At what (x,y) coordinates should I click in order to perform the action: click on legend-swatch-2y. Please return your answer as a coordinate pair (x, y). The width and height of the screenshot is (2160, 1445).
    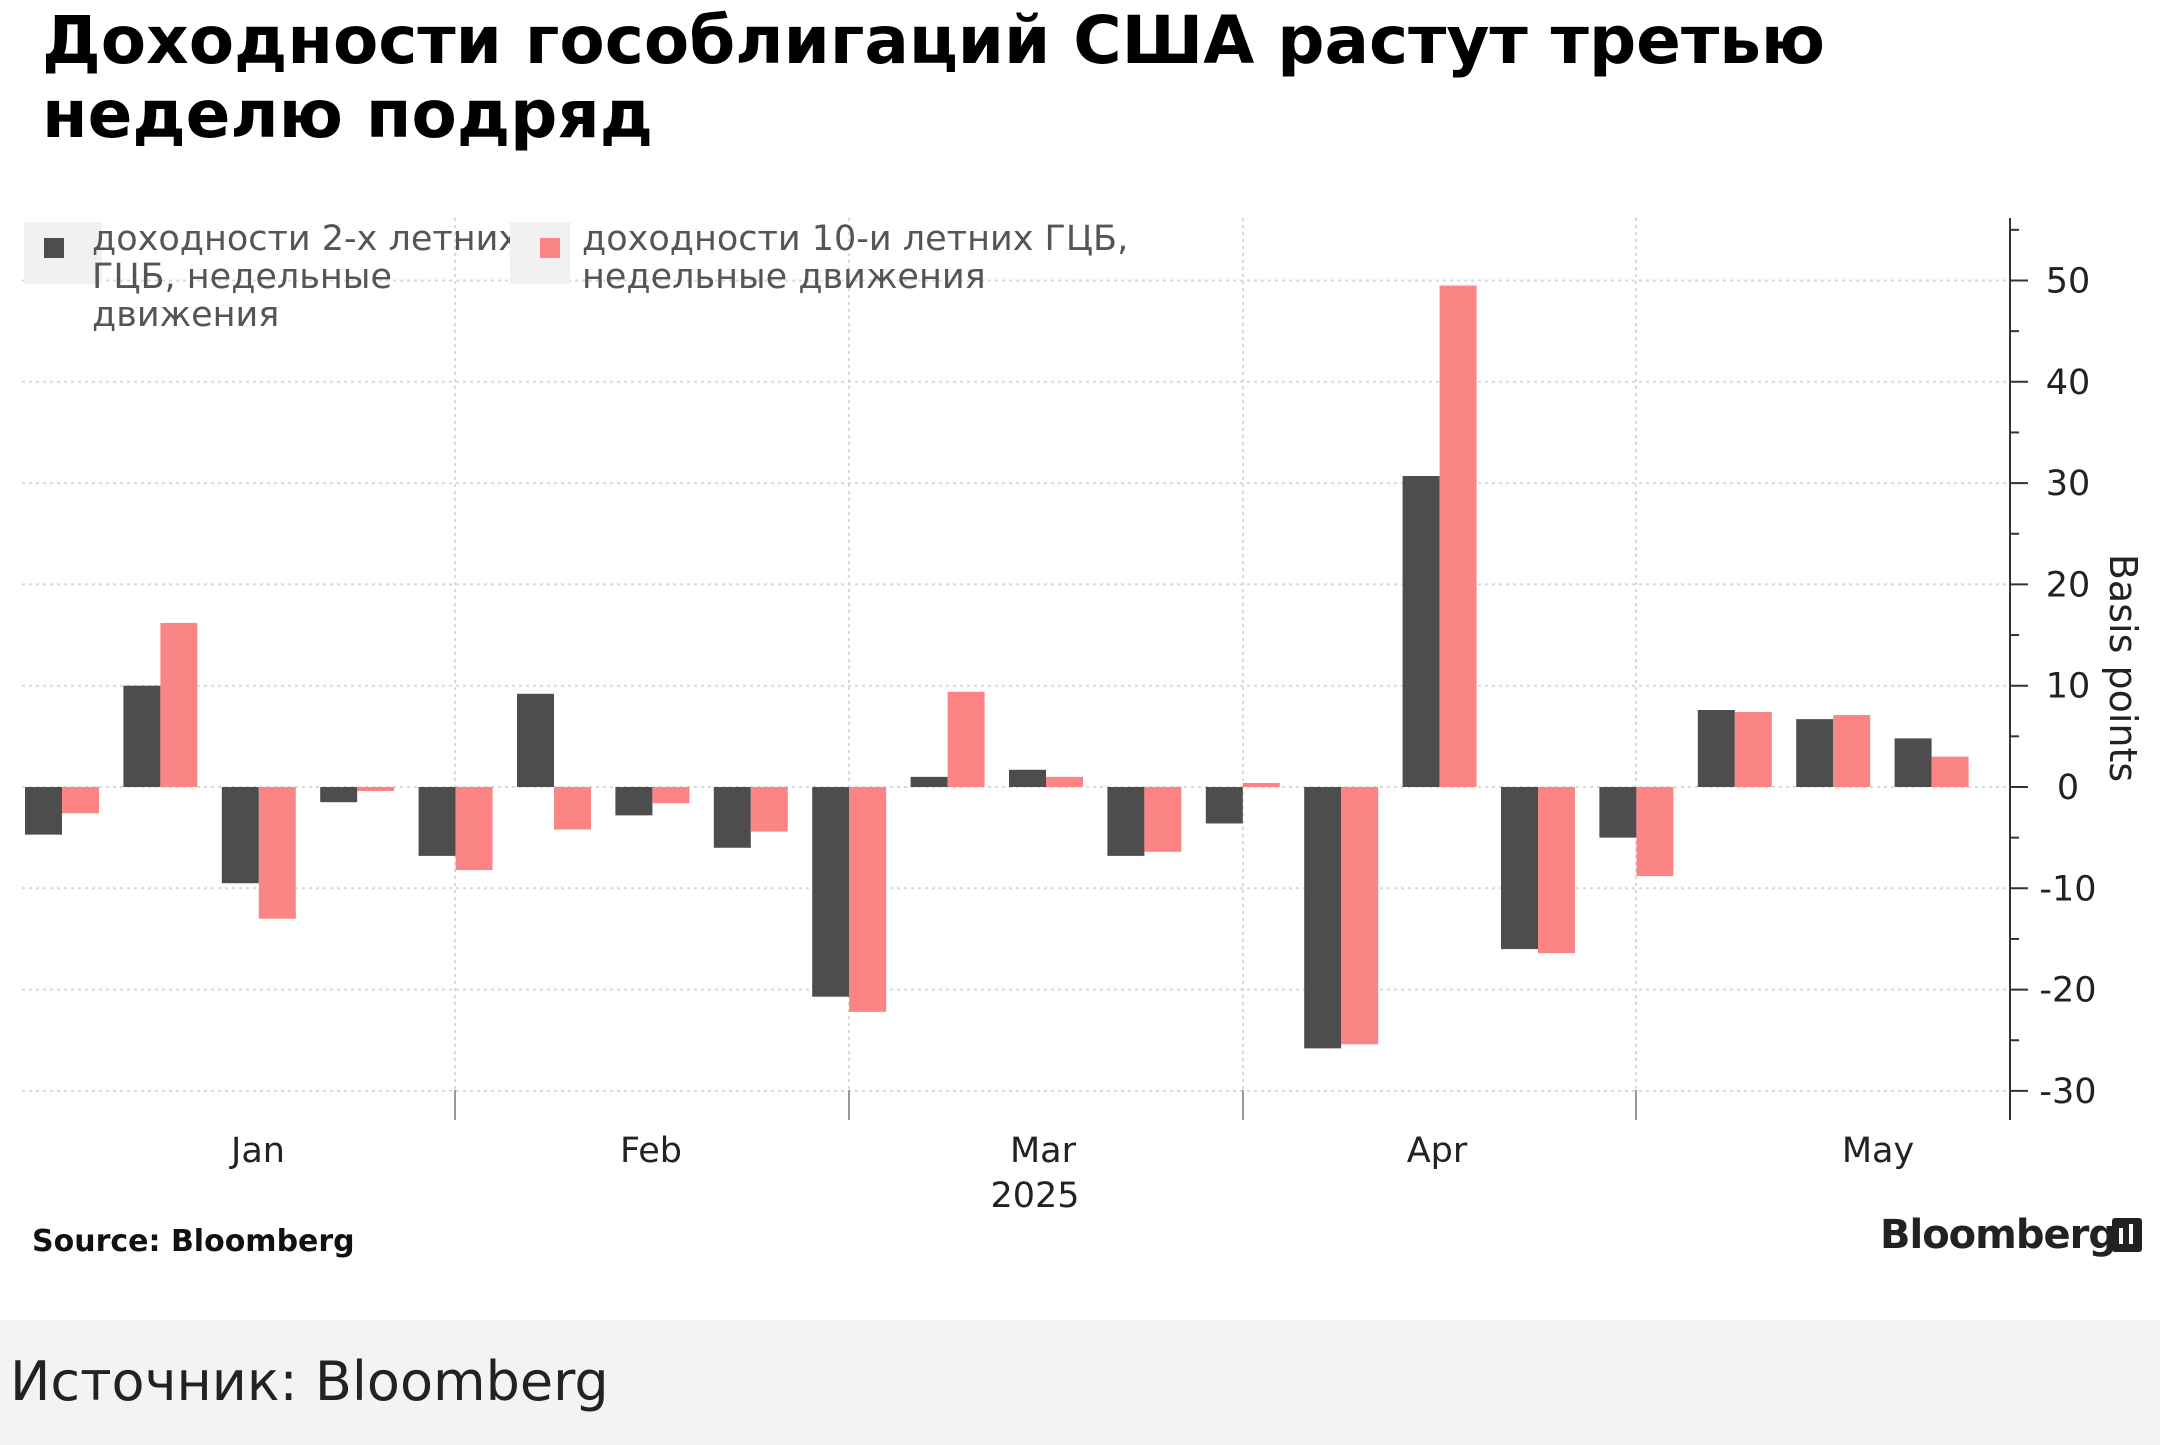
    Looking at the image, I should click on (54, 248).